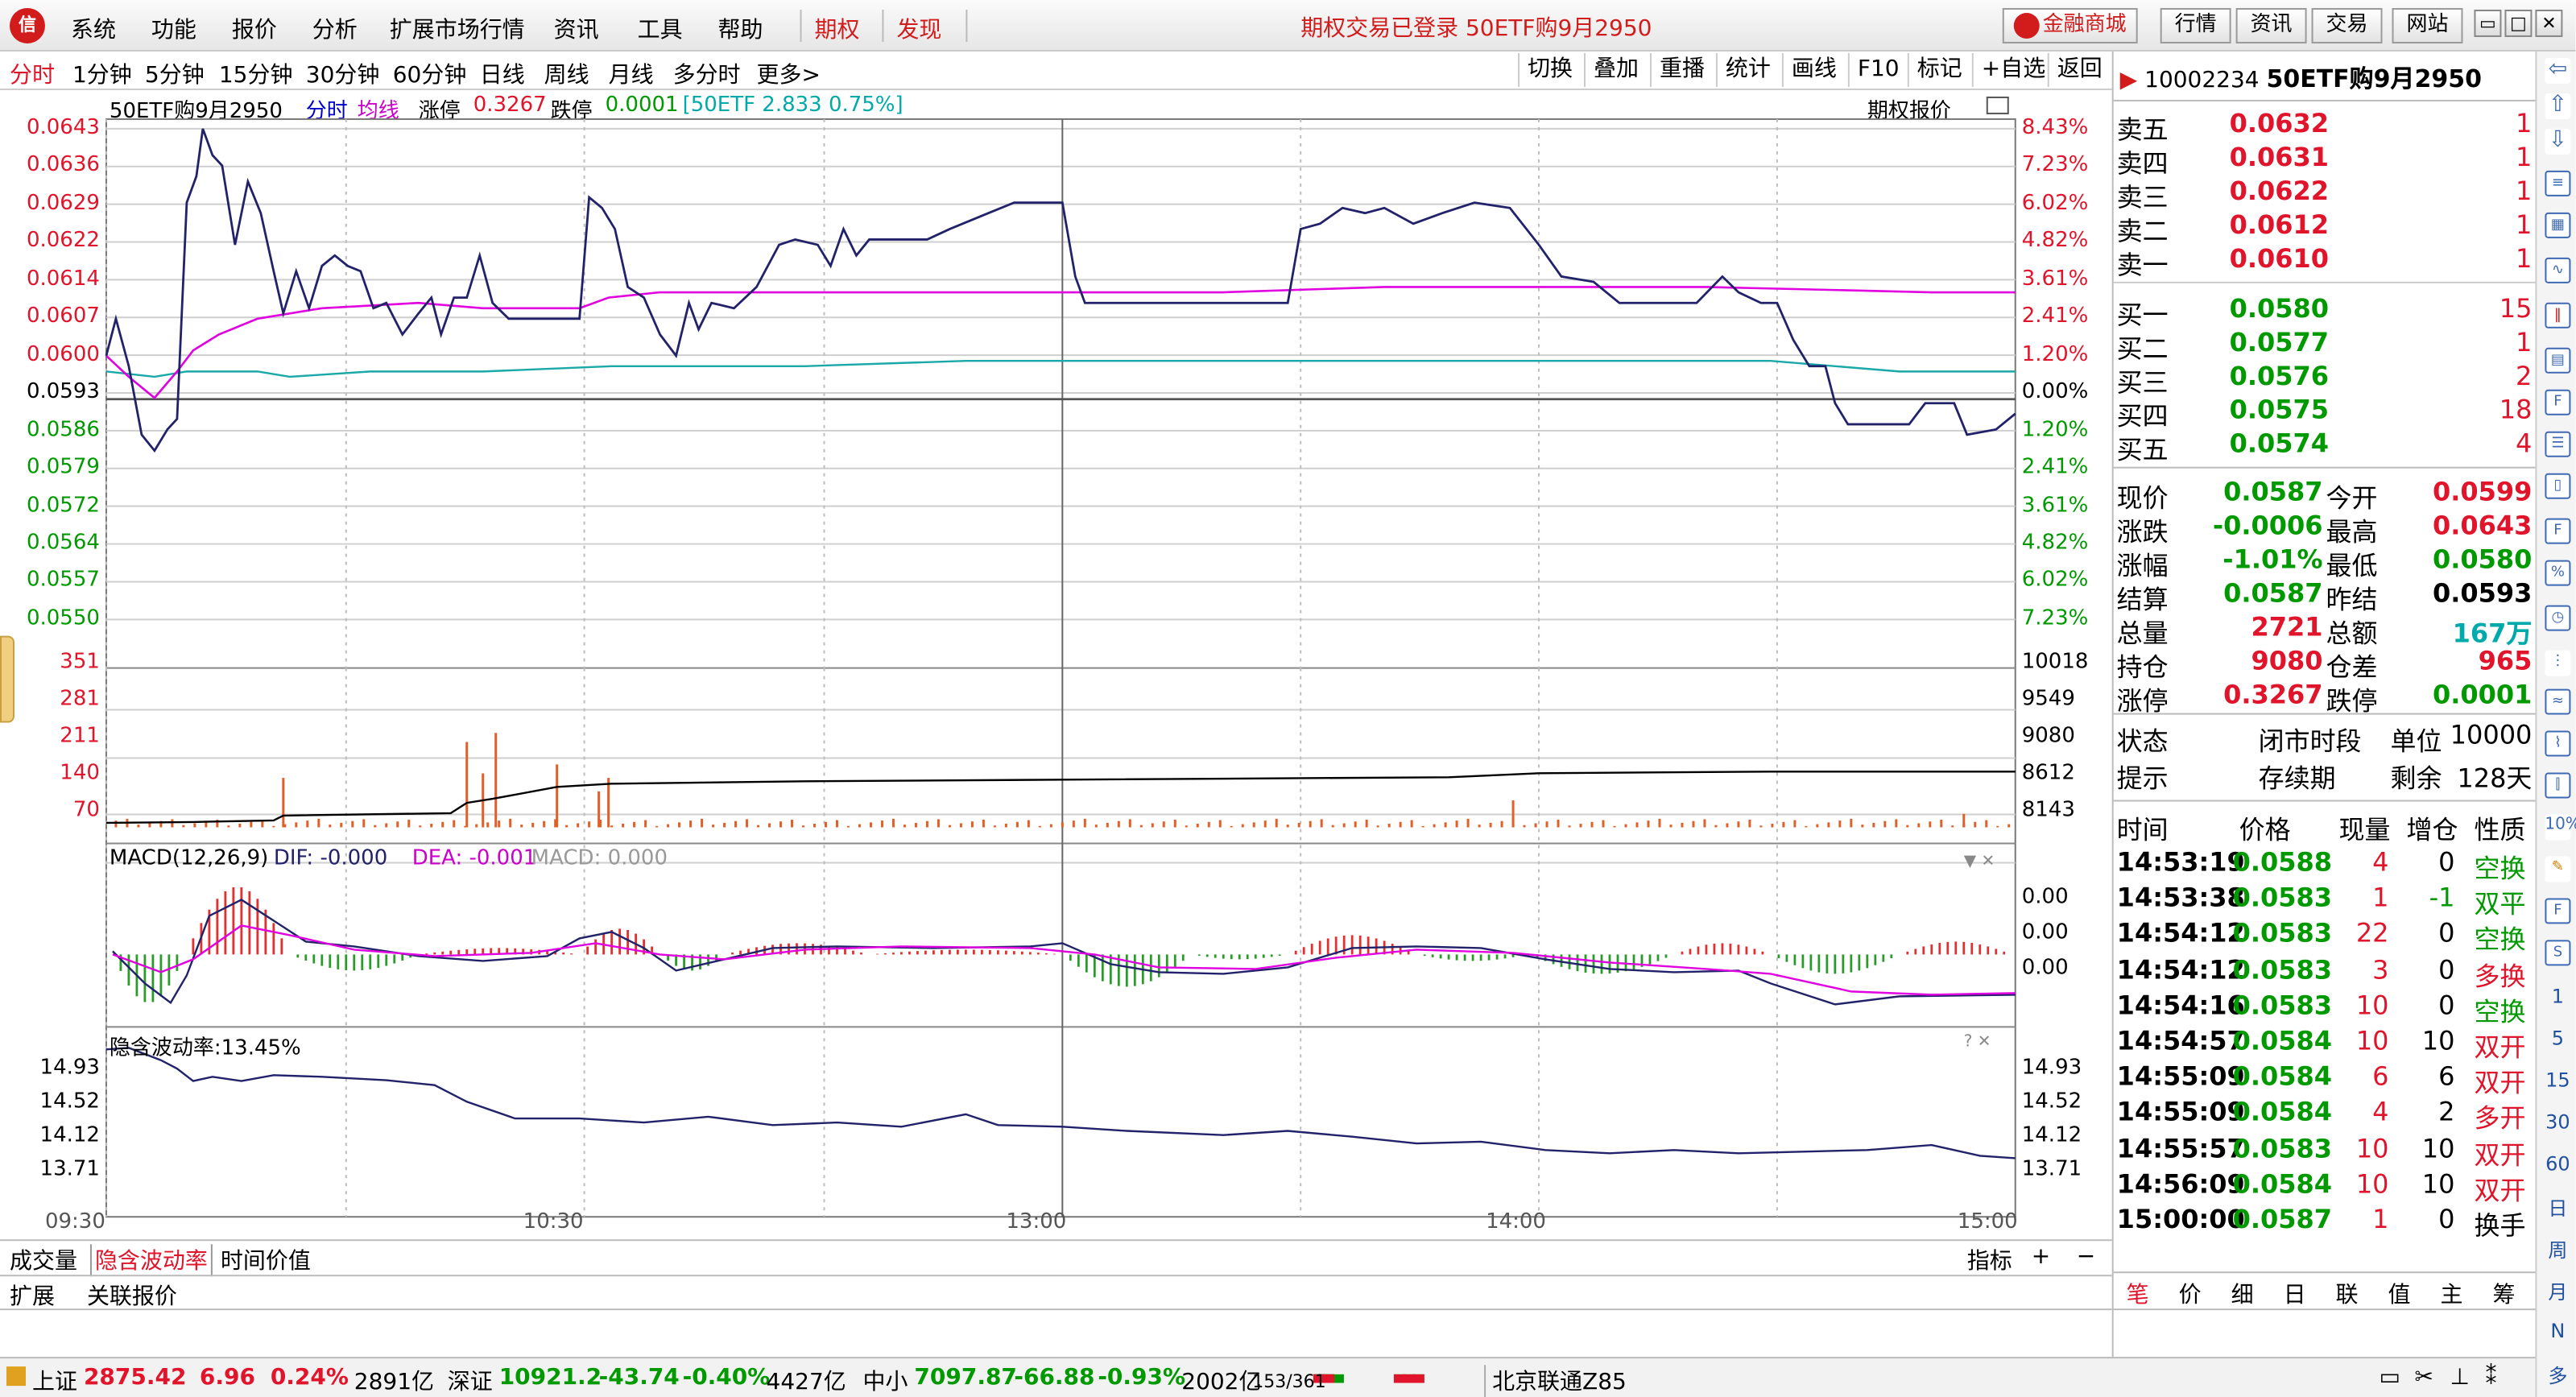 The image size is (2576, 1397). I want to click on tab-time-value: 时间价值, so click(265, 1262).